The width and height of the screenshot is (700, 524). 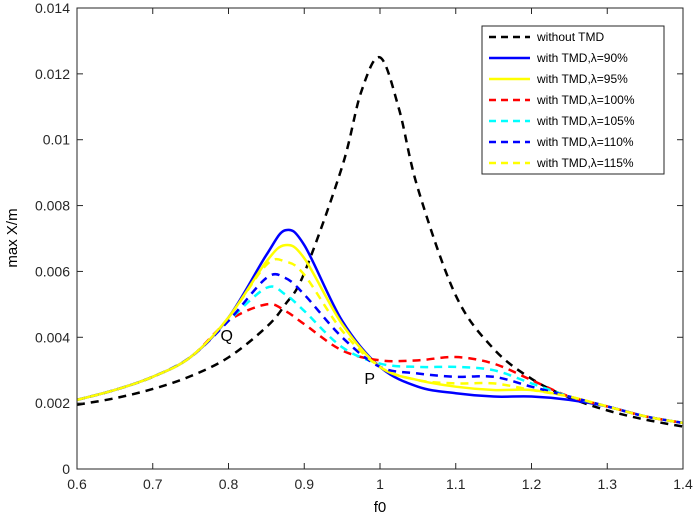 What do you see at coordinates (52, 8) in the screenshot?
I see `y-tick-label: 0.014` at bounding box center [52, 8].